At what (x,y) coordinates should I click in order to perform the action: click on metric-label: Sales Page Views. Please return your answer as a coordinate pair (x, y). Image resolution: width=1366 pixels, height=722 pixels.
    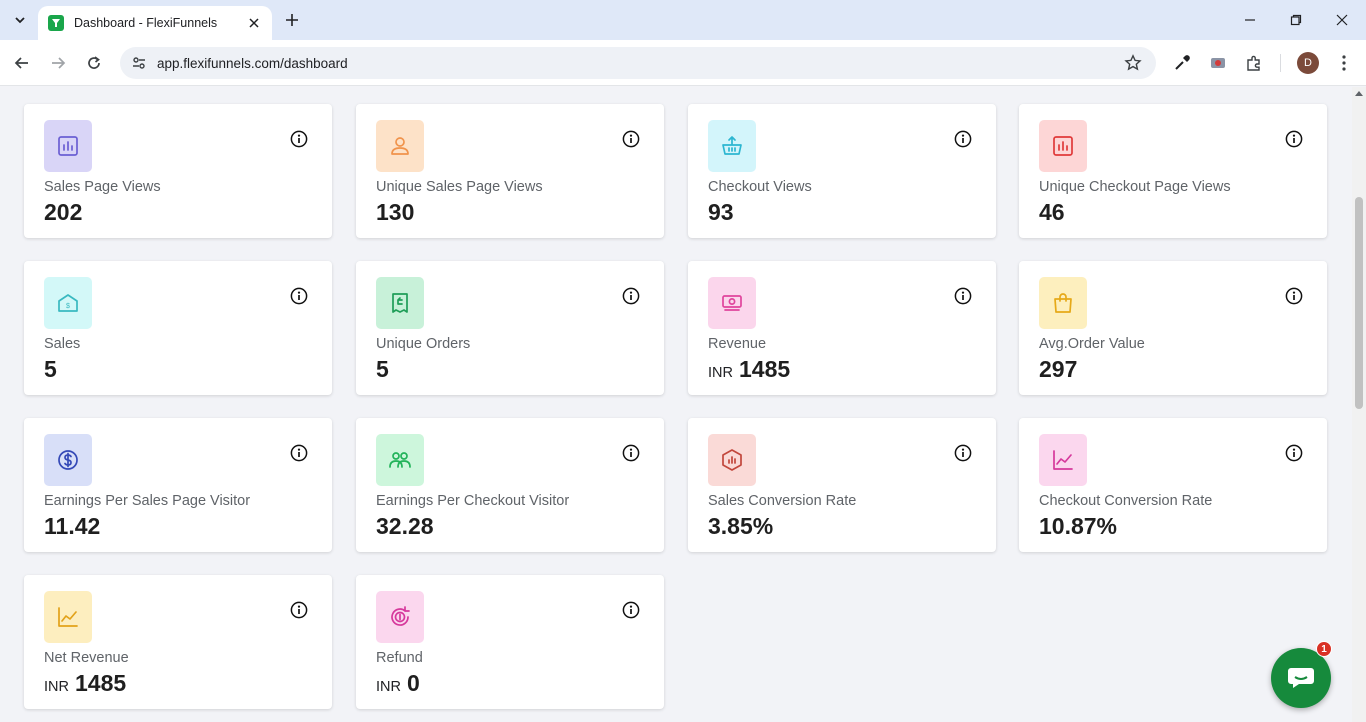
    Looking at the image, I should click on (102, 187).